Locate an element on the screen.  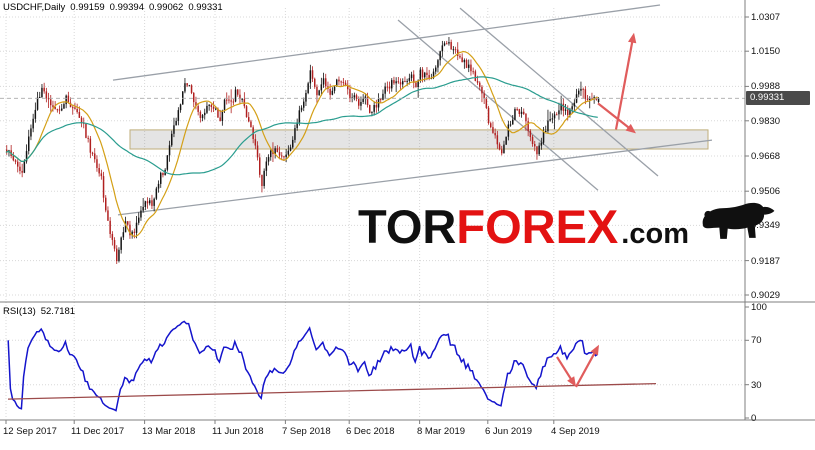
rsi-axis-label: 0 is located at coordinates (754, 418).